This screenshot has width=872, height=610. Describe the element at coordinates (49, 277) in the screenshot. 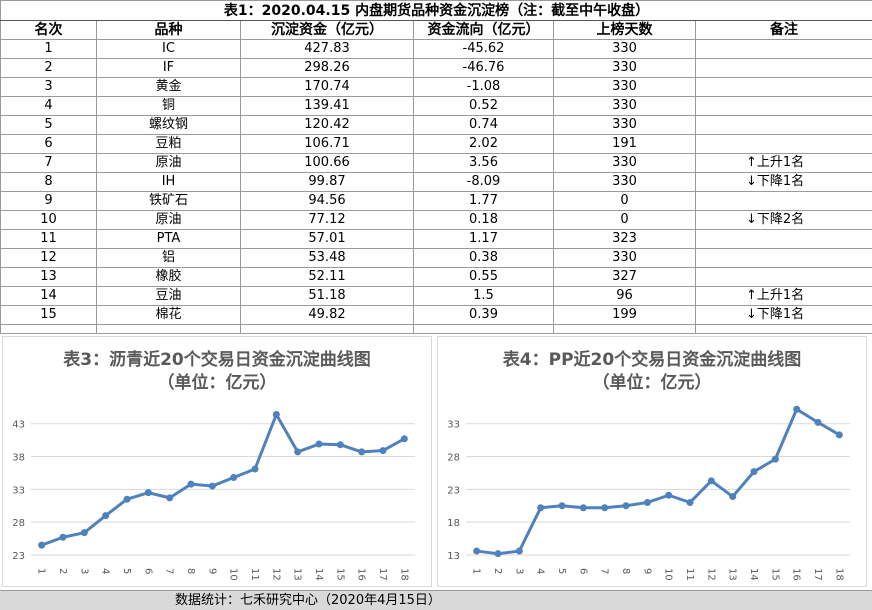

I see `table-cell: 13` at that location.